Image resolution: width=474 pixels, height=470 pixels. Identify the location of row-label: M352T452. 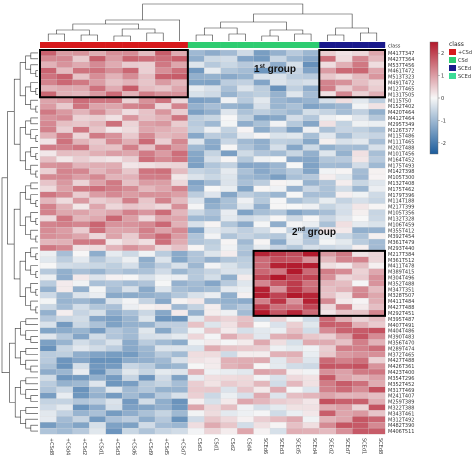
(401, 385).